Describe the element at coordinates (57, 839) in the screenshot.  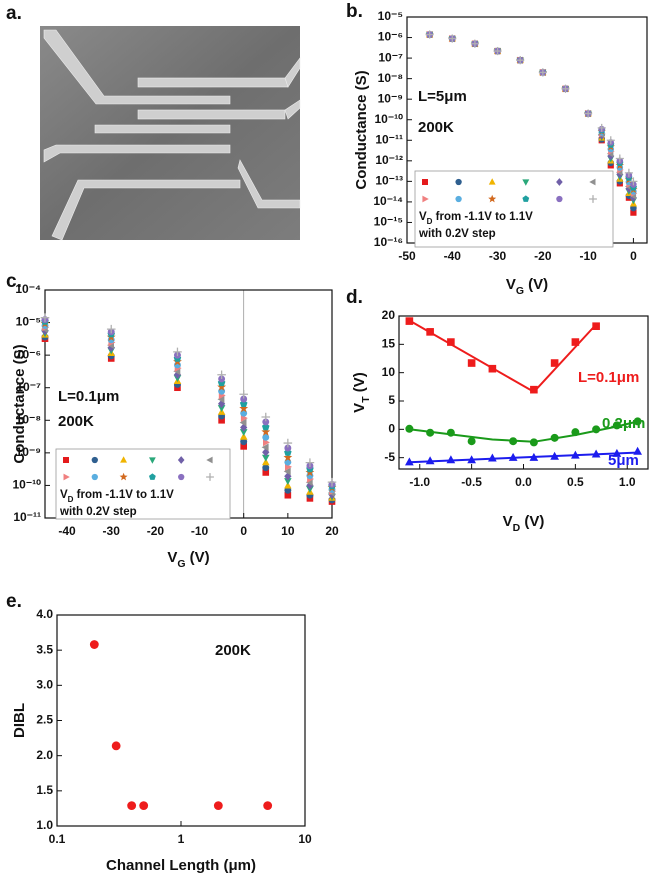
I see `x-tick-label: 0.1` at that location.